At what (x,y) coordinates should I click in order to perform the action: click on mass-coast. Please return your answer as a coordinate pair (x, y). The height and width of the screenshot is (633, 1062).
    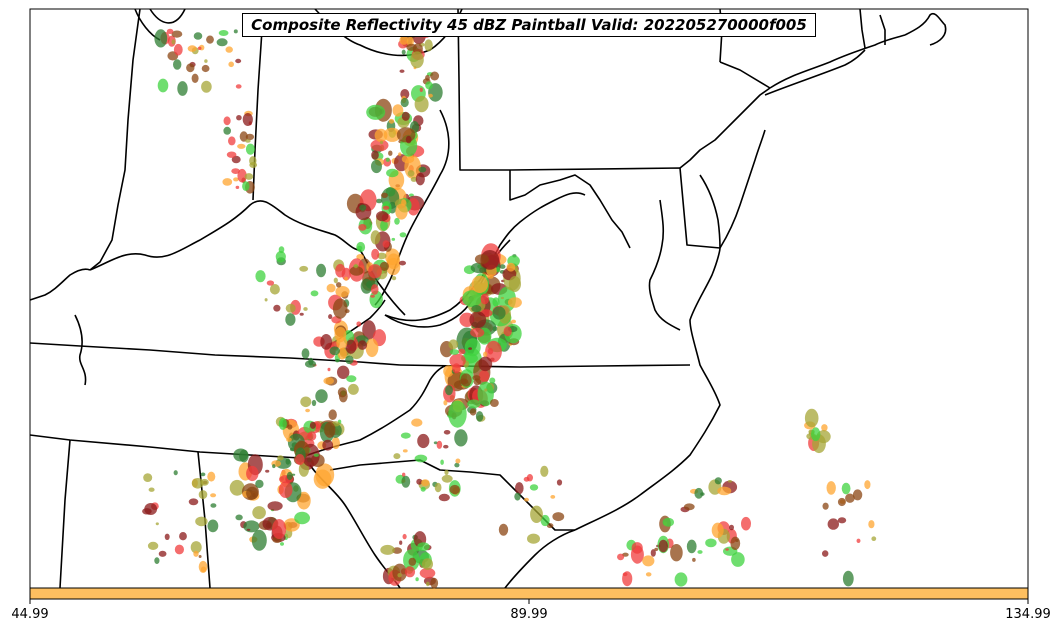
    Looking at the image, I should click on (925, 29).